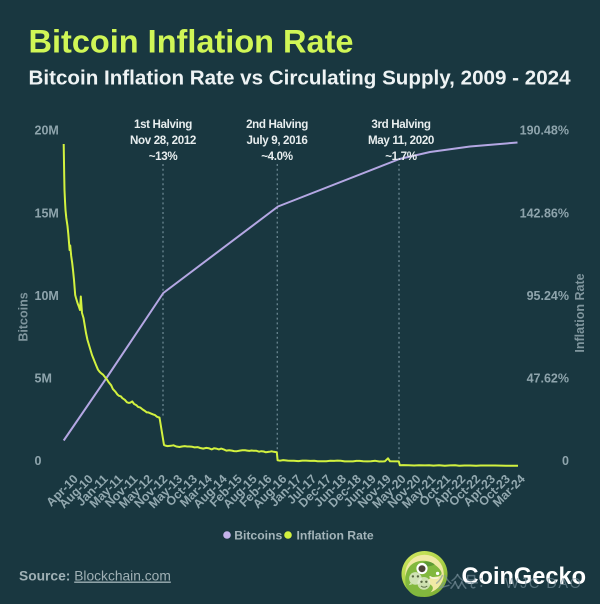 The image size is (600, 604). What do you see at coordinates (277, 124) in the screenshot?
I see `svg-text: 2nd Halving` at bounding box center [277, 124].